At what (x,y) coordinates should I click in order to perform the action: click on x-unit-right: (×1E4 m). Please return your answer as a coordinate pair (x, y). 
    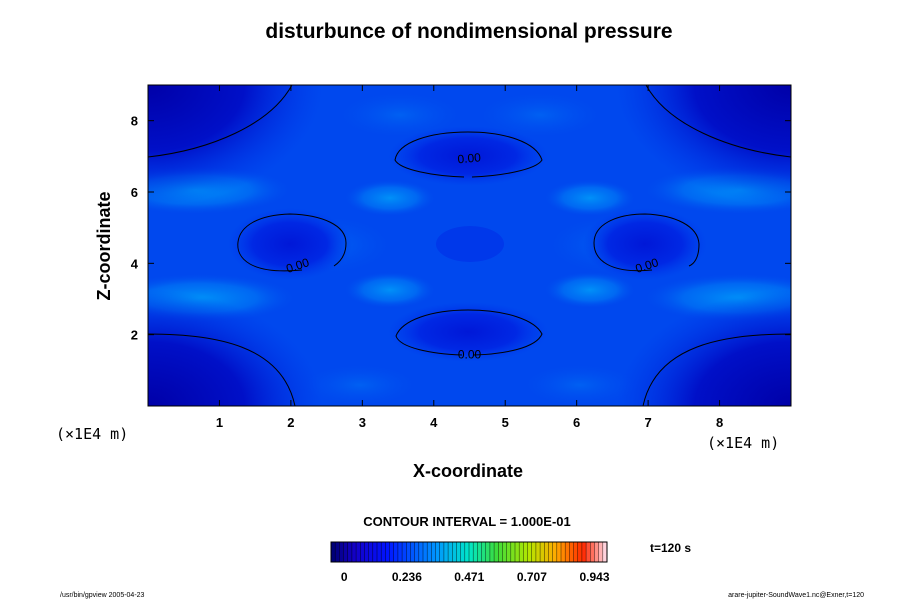
    Looking at the image, I should click on (743, 443).